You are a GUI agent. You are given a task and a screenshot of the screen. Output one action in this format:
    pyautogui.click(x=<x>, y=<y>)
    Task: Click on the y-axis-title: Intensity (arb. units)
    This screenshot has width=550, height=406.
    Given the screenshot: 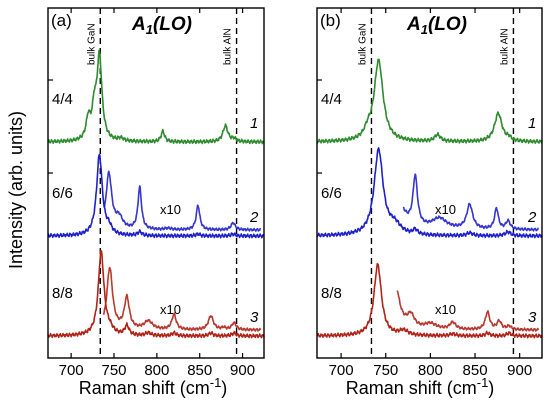 What is the action you would take?
    pyautogui.click(x=16, y=190)
    